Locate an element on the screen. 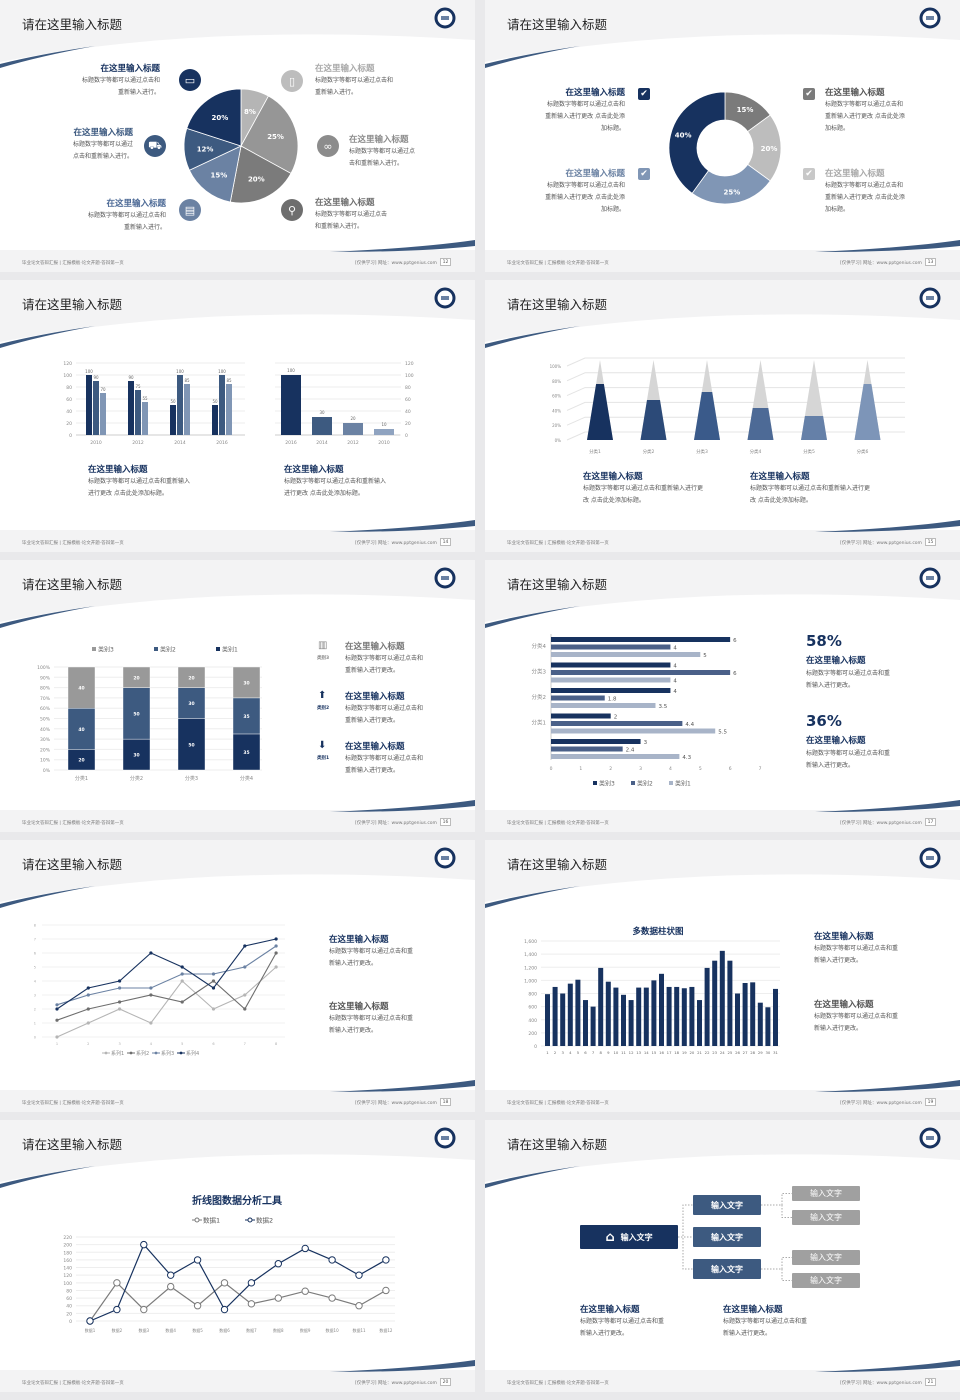 This screenshot has width=960, height=1400. page-number: 20 is located at coordinates (445, 1382).